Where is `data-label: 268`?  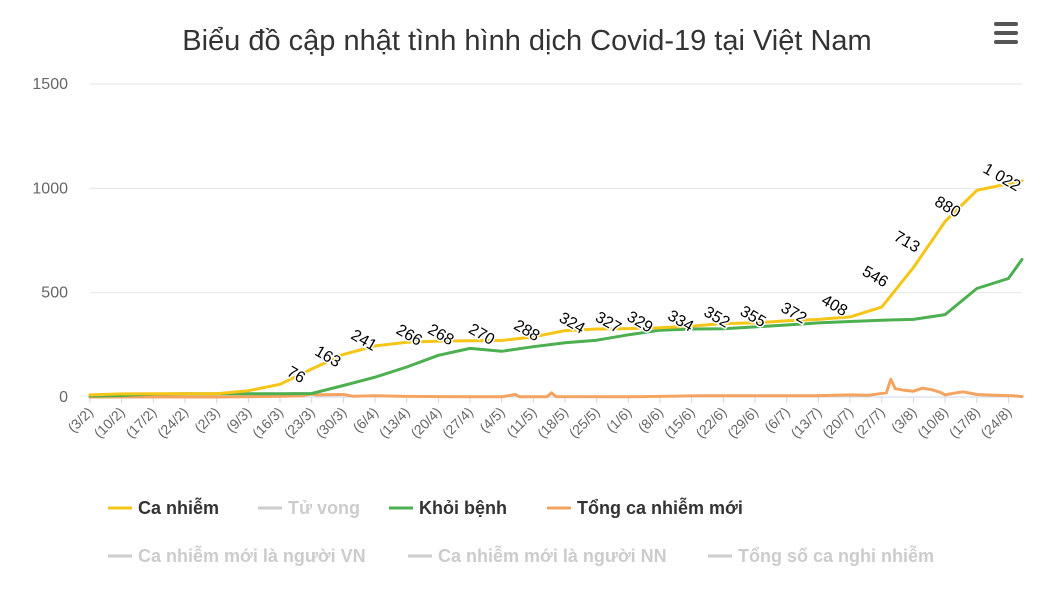
data-label: 268 is located at coordinates (441, 335).